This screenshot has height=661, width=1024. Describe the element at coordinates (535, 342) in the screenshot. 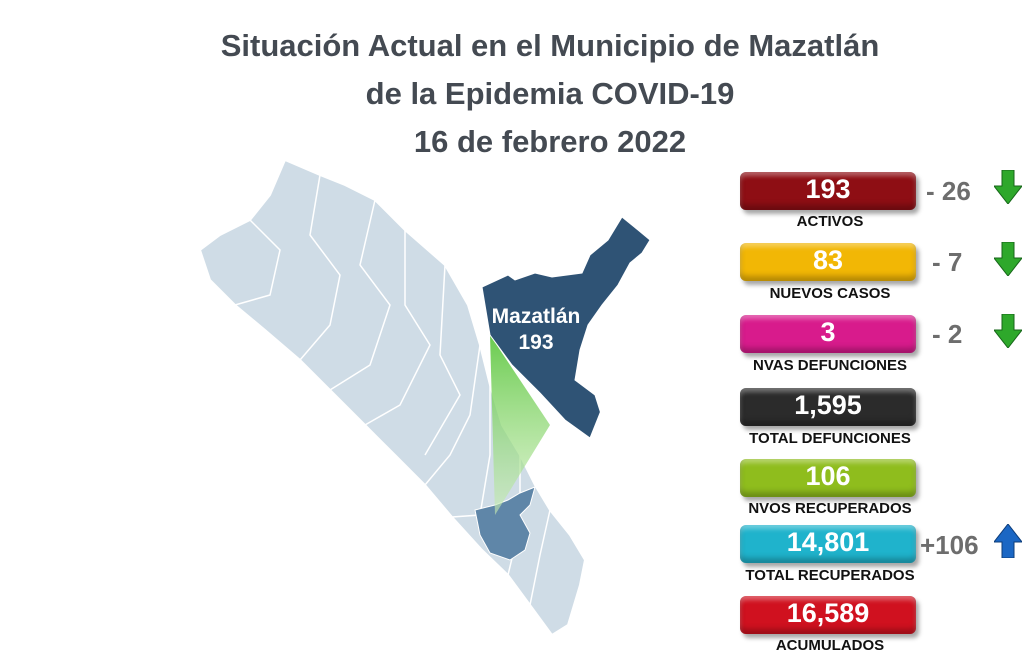

I see `mazatlan-value: 193` at that location.